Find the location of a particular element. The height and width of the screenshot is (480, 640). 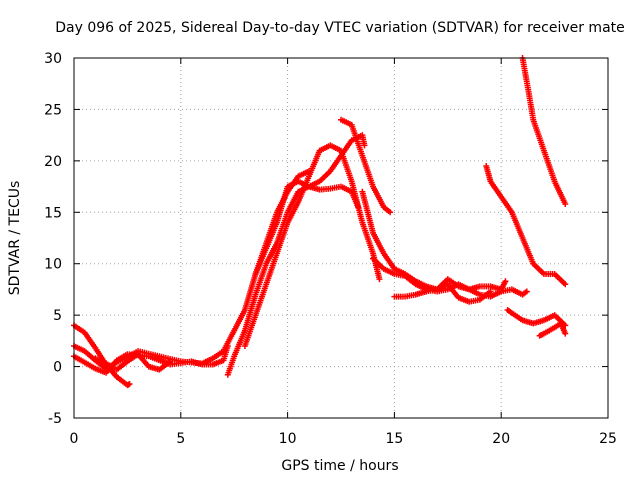

y-tick-label: 0 is located at coordinates (57, 368).